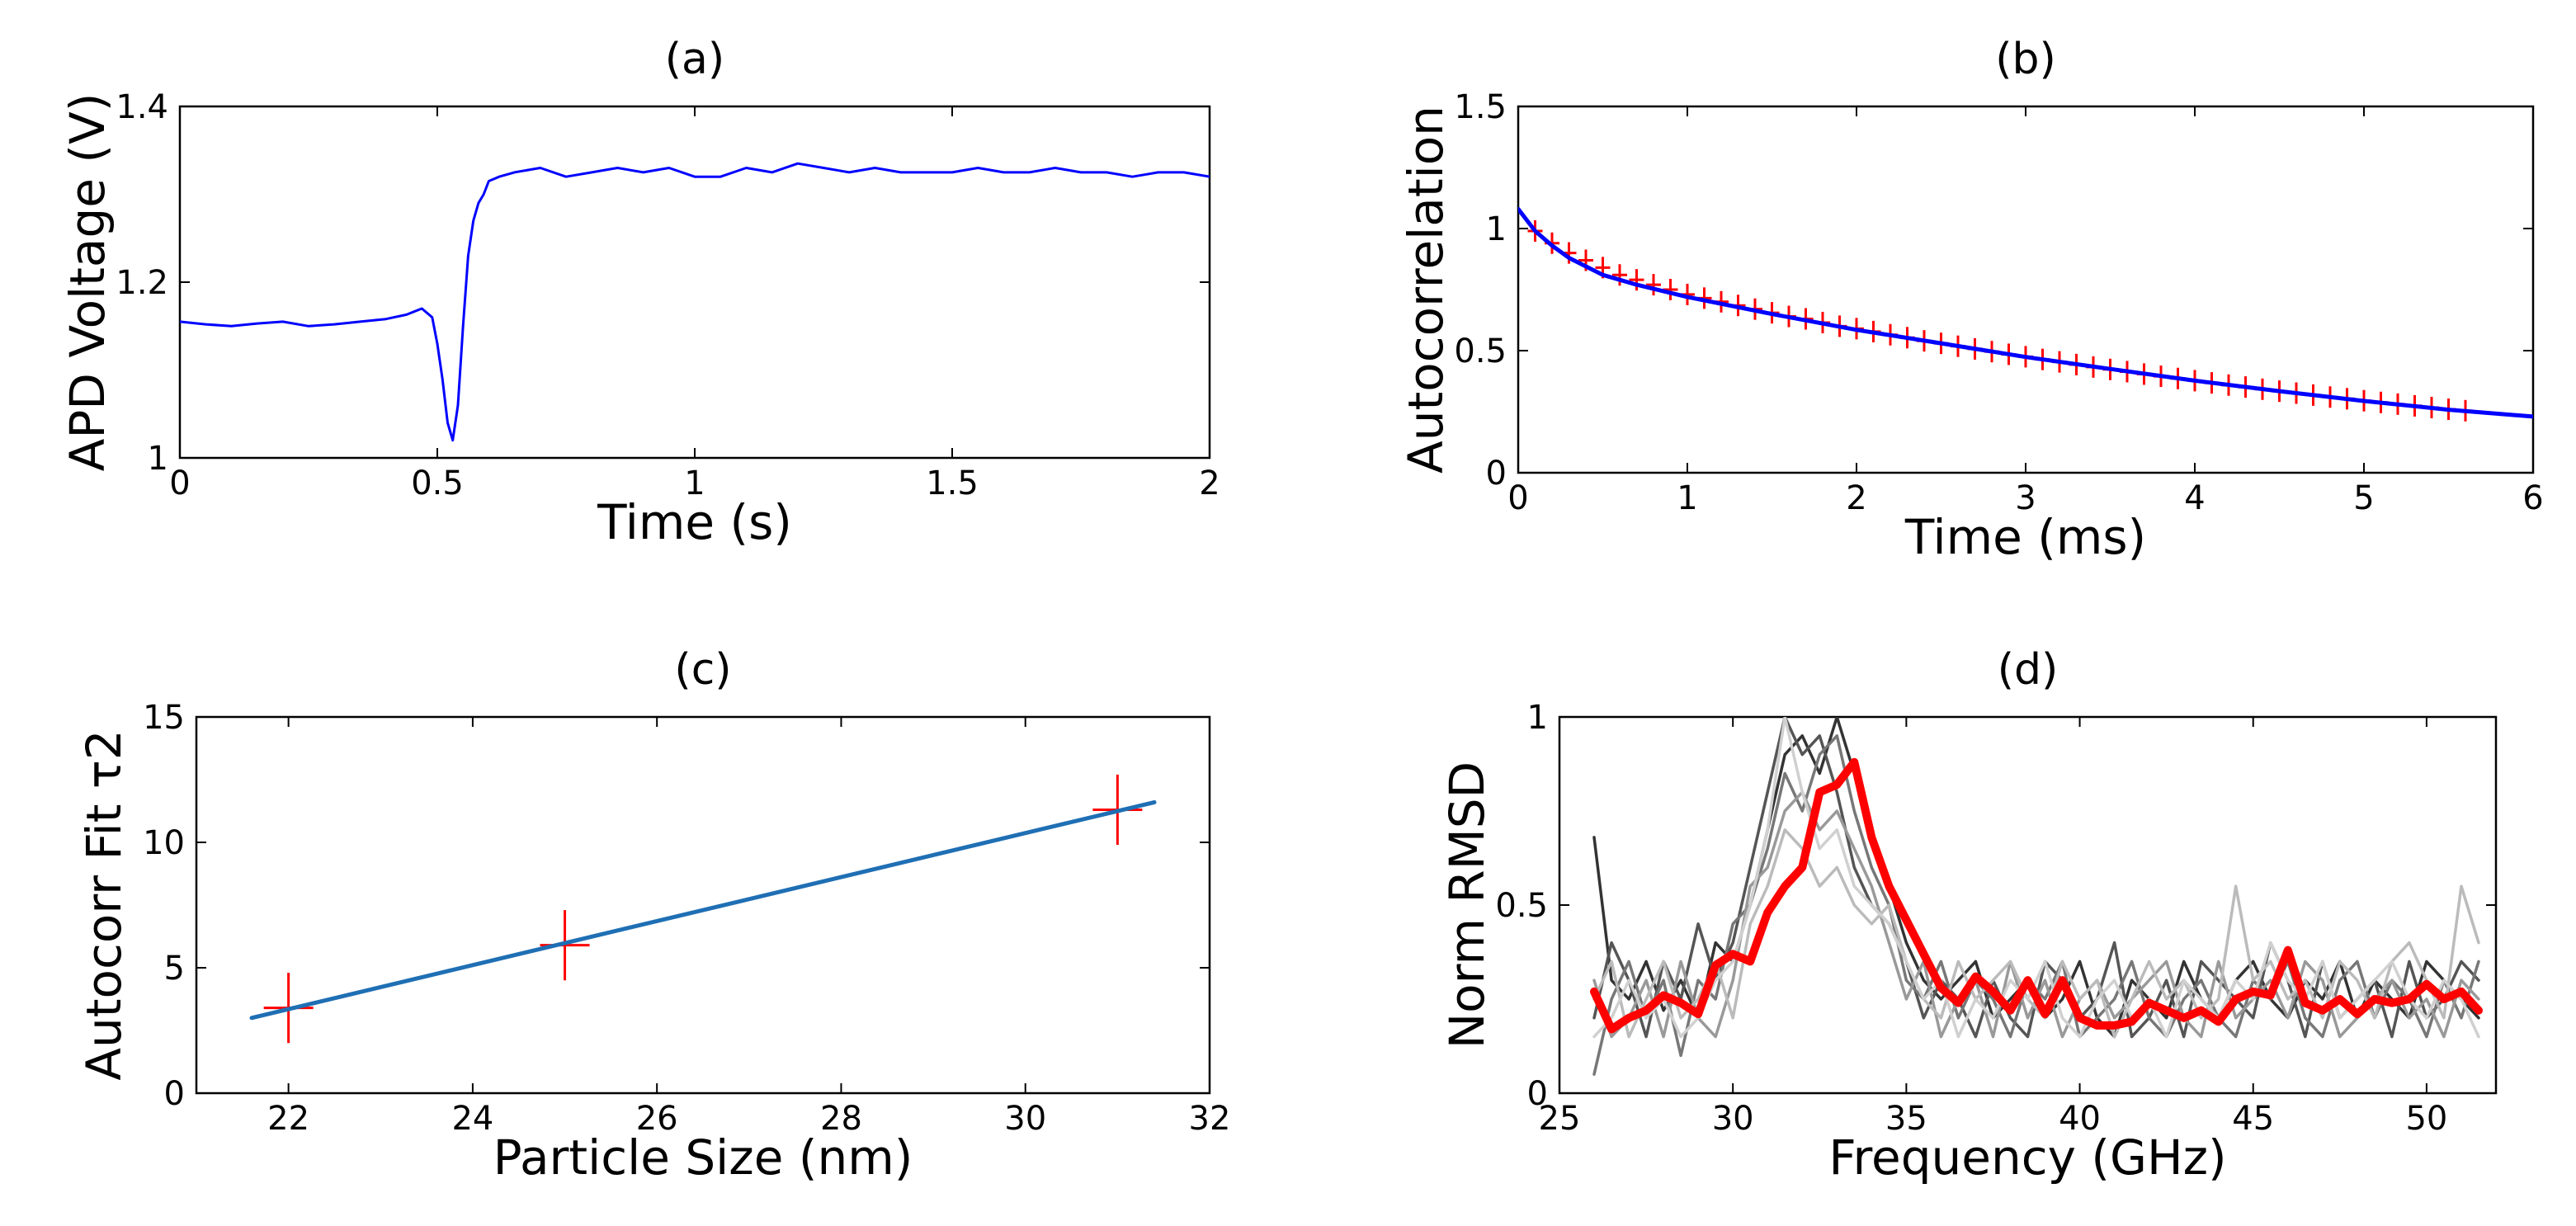  What do you see at coordinates (1906, 1119) in the screenshot?
I see `x-tick-label: 35` at bounding box center [1906, 1119].